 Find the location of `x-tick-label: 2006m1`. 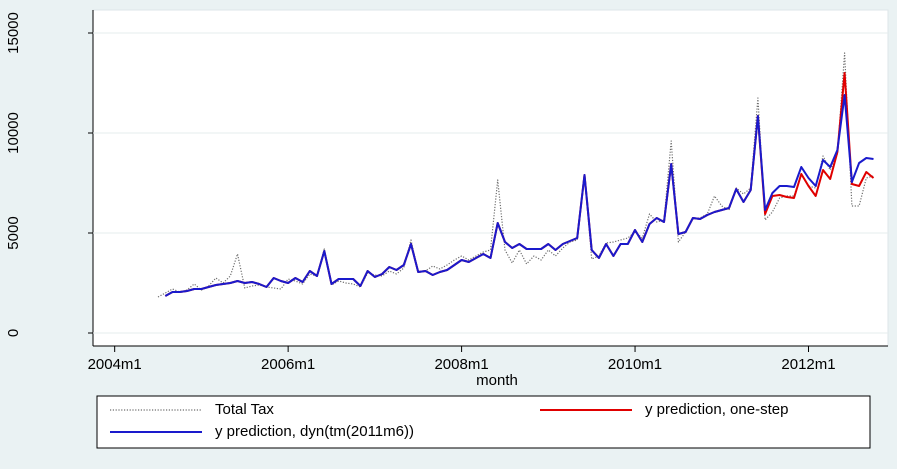

x-tick-label: 2006m1 is located at coordinates (288, 364).